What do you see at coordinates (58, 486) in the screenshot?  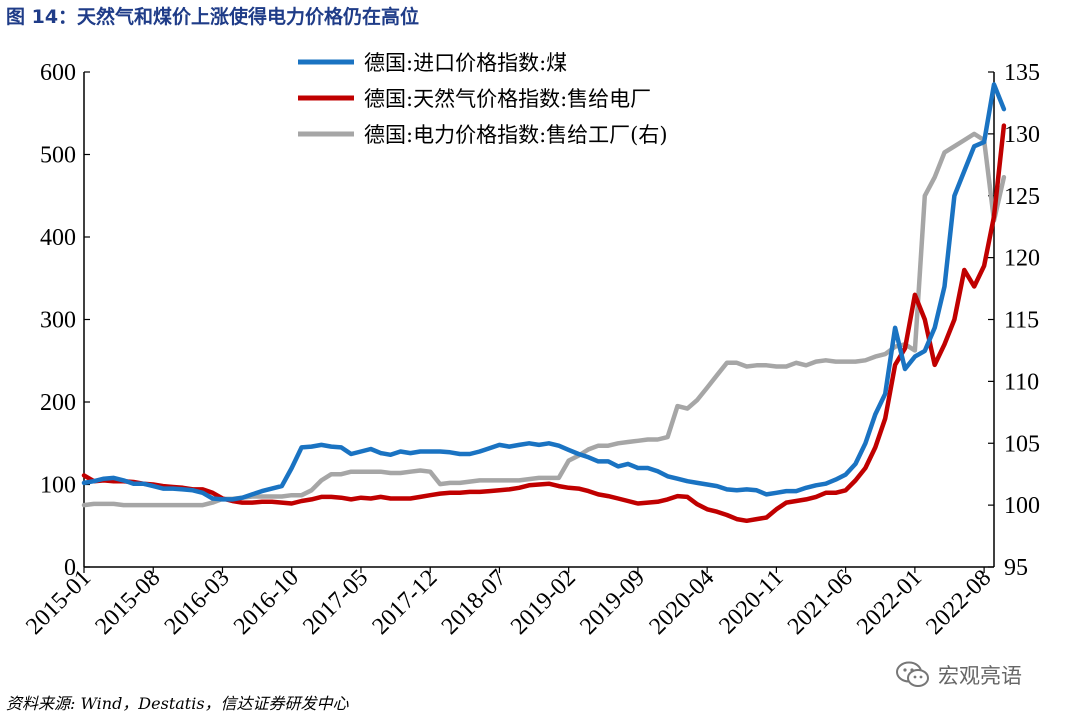 I see `left-tick-label: 100` at bounding box center [58, 486].